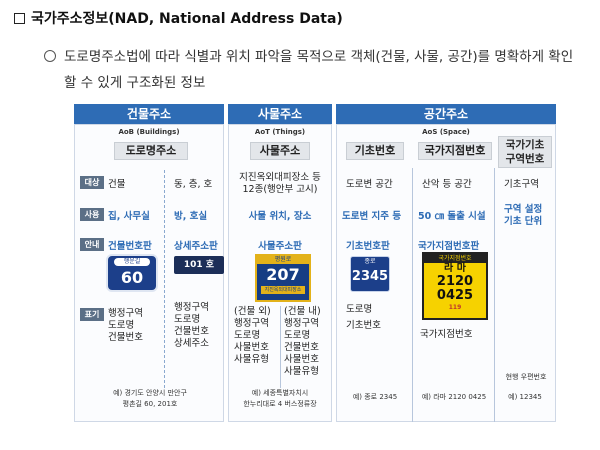 This screenshot has width=600, height=450. What do you see at coordinates (149, 132) in the screenshot?
I see `sub-aob: AoB (Buildings)` at bounding box center [149, 132].